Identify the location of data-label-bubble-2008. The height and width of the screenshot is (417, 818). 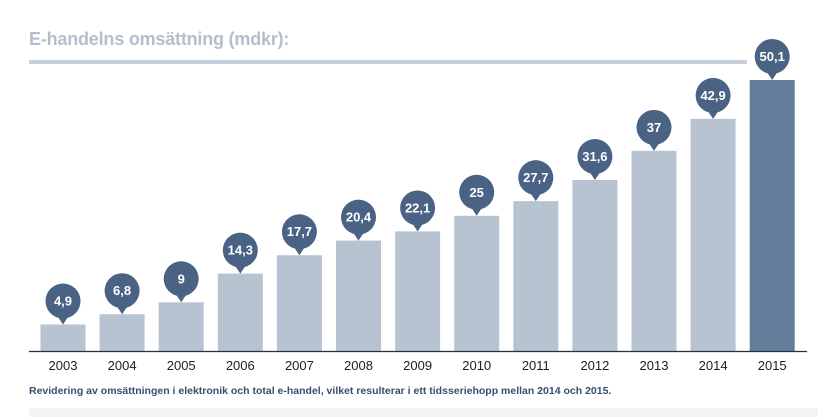
(358, 220).